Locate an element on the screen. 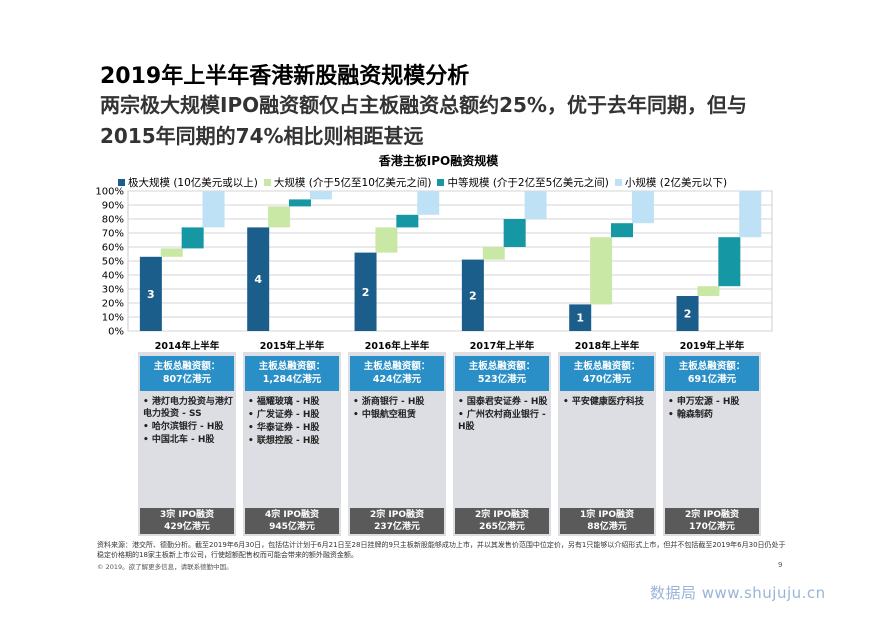 This screenshot has height=620, width=877. list-item-text: 翰森制药 is located at coordinates (694, 415).